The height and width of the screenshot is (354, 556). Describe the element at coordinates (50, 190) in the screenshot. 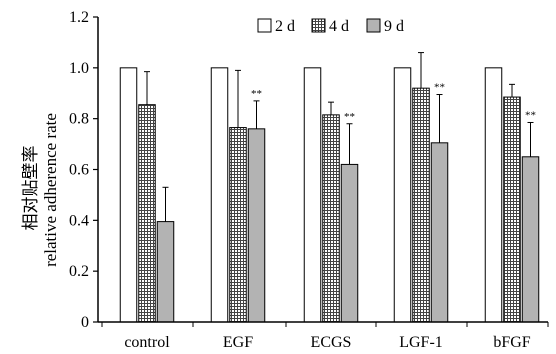

I see `y-axis-label: relative adherence rate` at that location.